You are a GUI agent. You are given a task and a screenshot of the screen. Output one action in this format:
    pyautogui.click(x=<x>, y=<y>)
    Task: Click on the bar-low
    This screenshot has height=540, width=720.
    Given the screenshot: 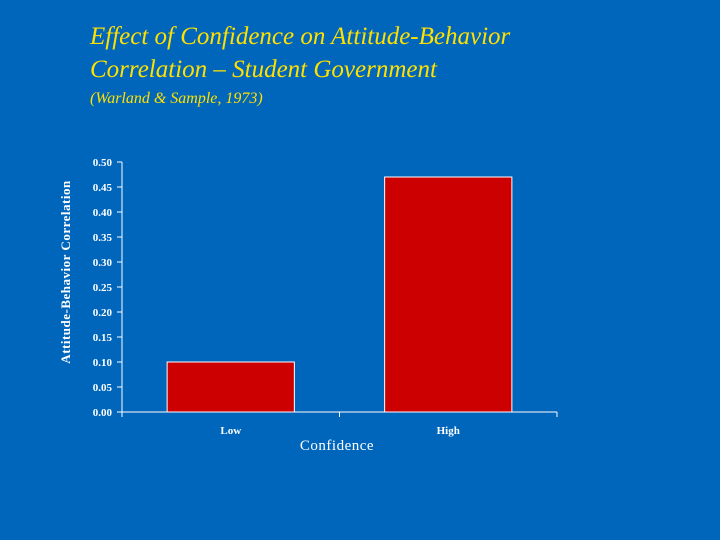 What is the action you would take?
    pyautogui.click(x=230, y=387)
    